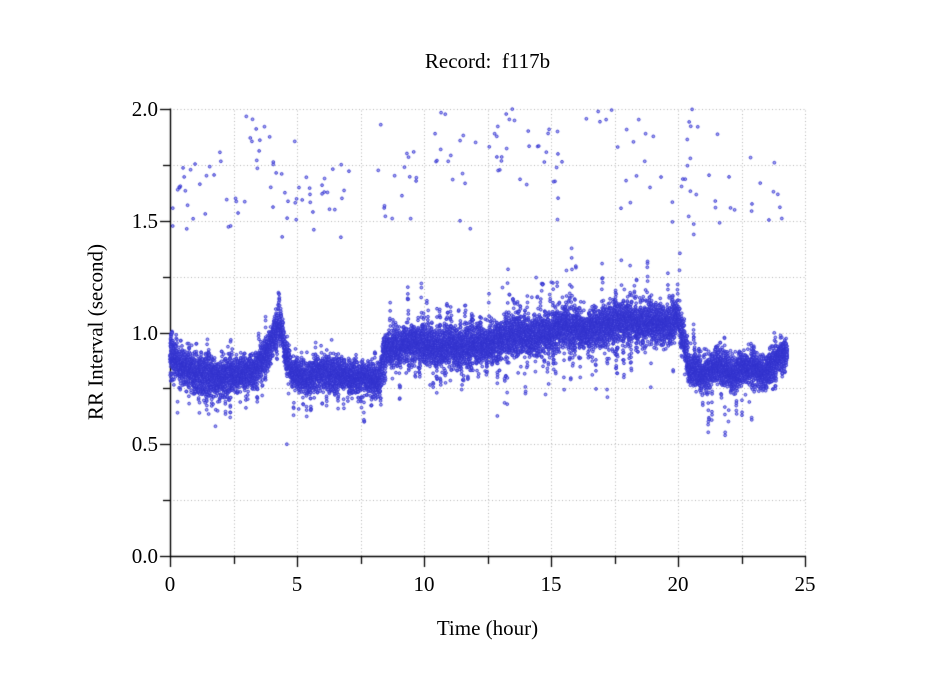 This screenshot has width=949, height=697. I want to click on x-axis-tick-label: 0, so click(170, 584).